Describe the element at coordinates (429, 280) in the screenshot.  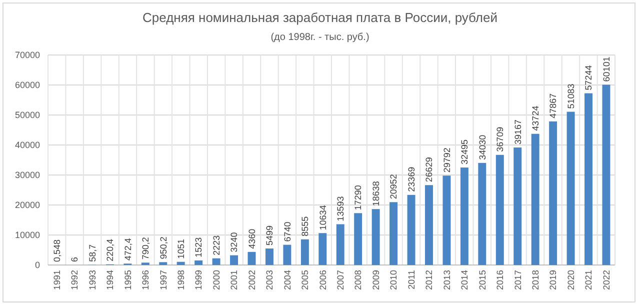
I see `x-tick-label: 2012` at that location.